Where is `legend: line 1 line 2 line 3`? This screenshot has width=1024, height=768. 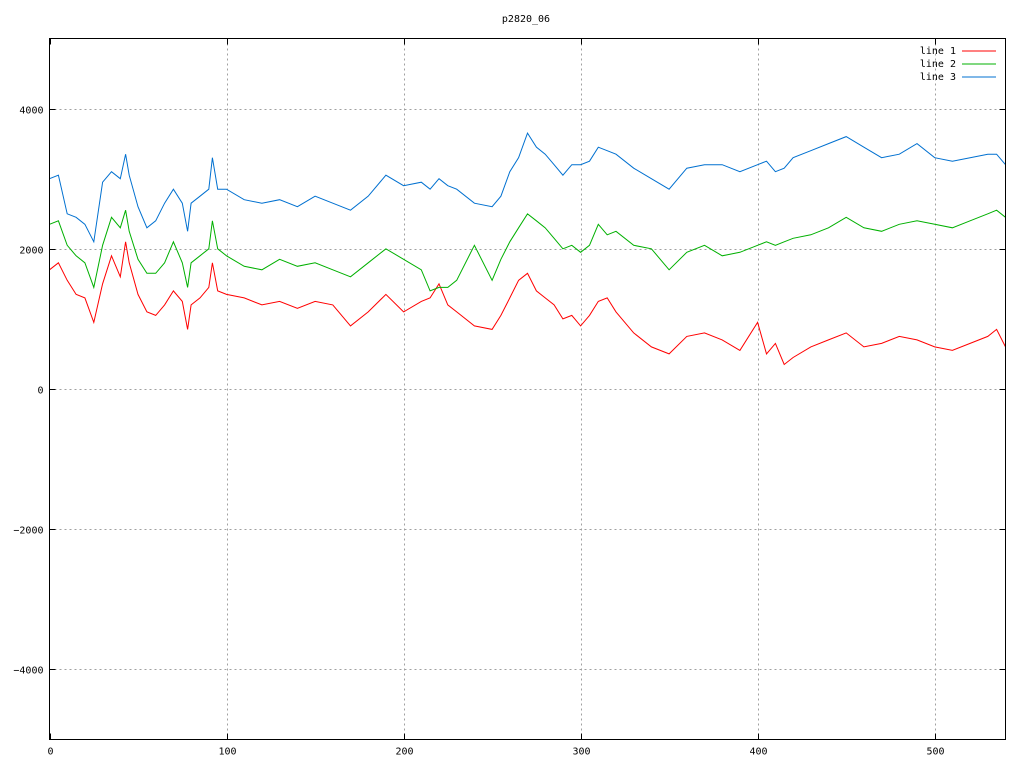
legend: line 1 line 2 line 3 is located at coordinates (958, 64).